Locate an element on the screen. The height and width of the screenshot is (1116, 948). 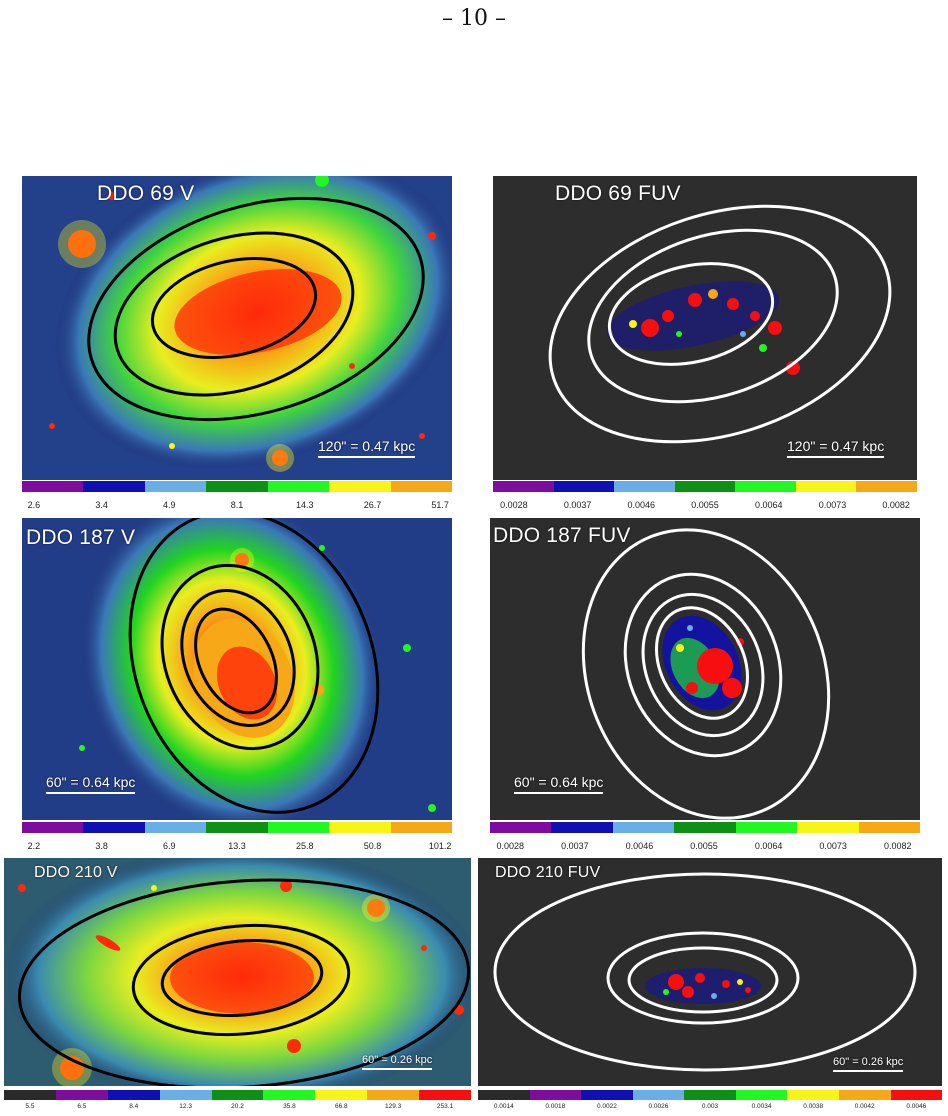
tick-label: 13.3 is located at coordinates (237, 846).